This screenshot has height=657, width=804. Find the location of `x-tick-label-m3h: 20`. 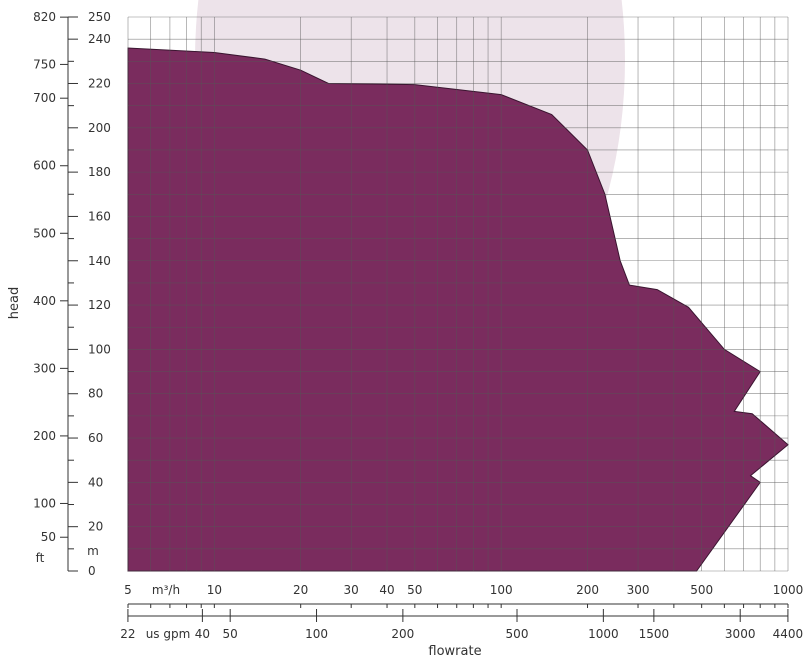

x-tick-label-m3h: 20 is located at coordinates (300, 590).